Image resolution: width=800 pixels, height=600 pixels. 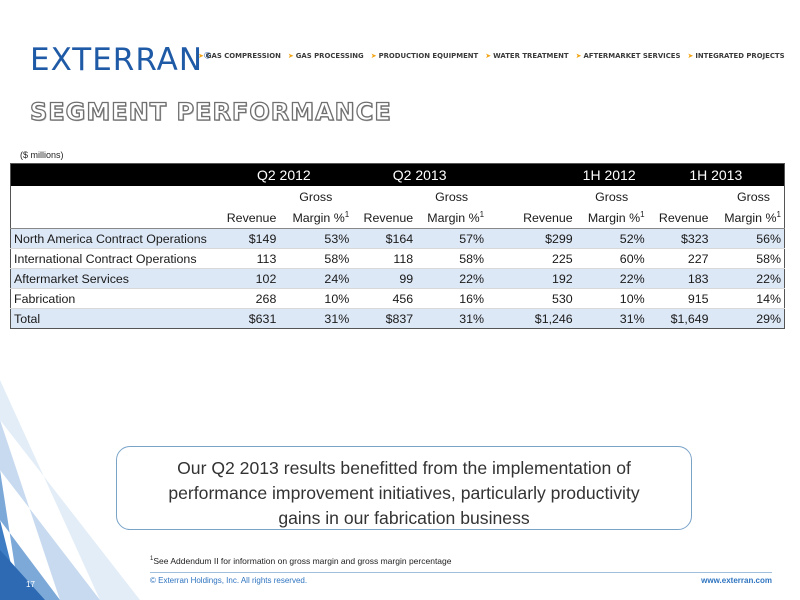 What do you see at coordinates (567, 174) in the screenshot?
I see `period-header: 1H 2012` at bounding box center [567, 174].